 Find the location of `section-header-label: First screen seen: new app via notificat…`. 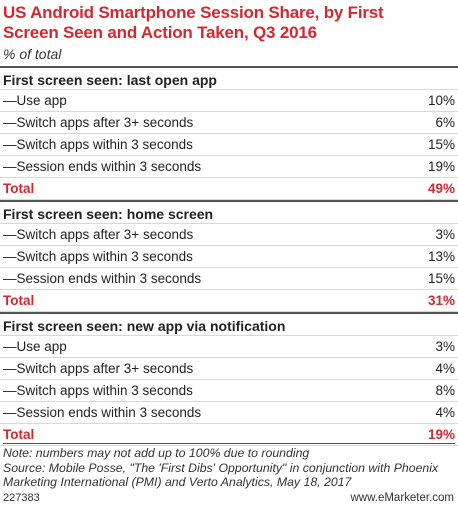

section-header-label: First screen seen: new app via notificat… is located at coordinates (144, 326).